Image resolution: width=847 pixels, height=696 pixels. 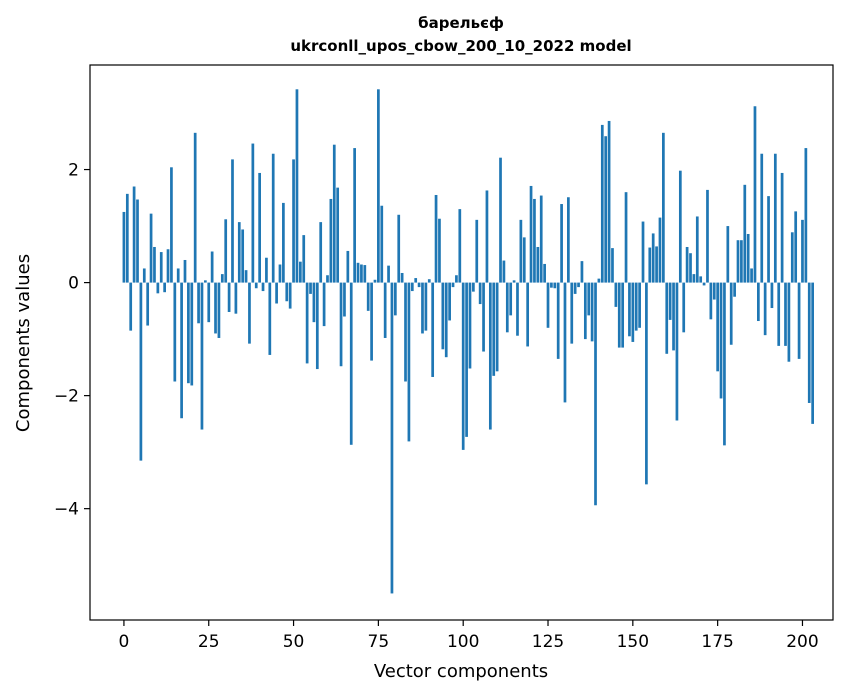 What do you see at coordinates (294, 642) in the screenshot?
I see `x-tick-label: 50` at bounding box center [294, 642].